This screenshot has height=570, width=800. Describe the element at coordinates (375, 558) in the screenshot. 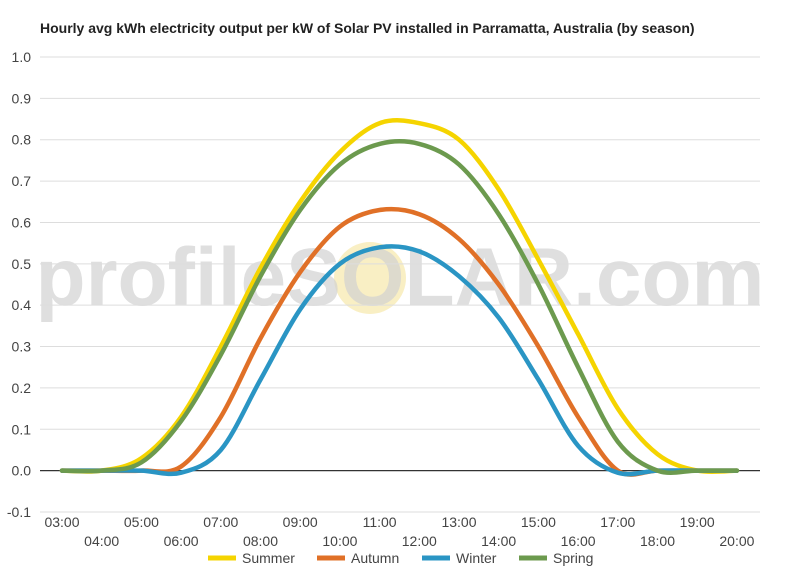

I see `legend-label-autumn: Autumn` at that location.